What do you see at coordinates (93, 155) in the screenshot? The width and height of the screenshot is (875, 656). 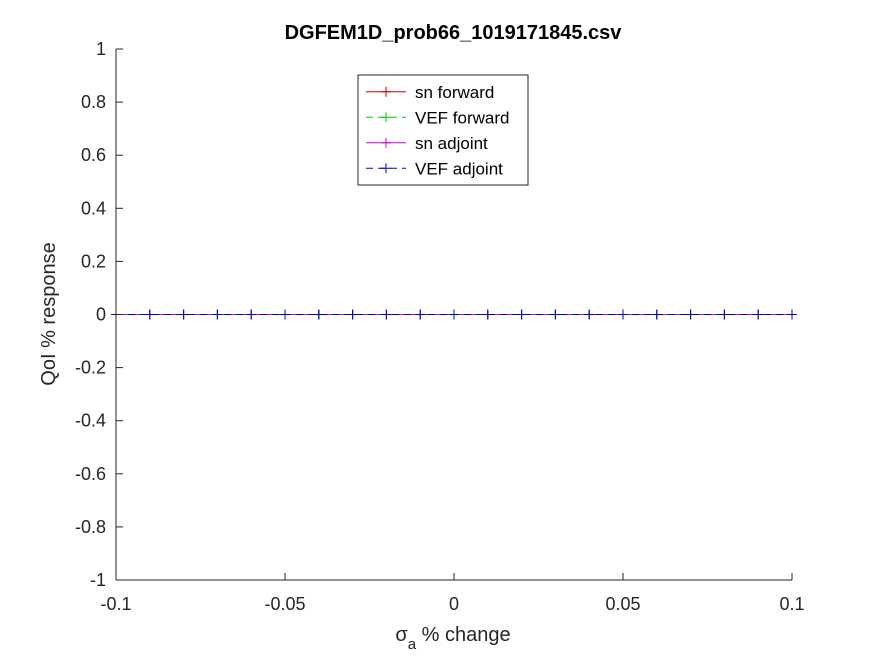 I see `y-tick-label: 0.6` at bounding box center [93, 155].